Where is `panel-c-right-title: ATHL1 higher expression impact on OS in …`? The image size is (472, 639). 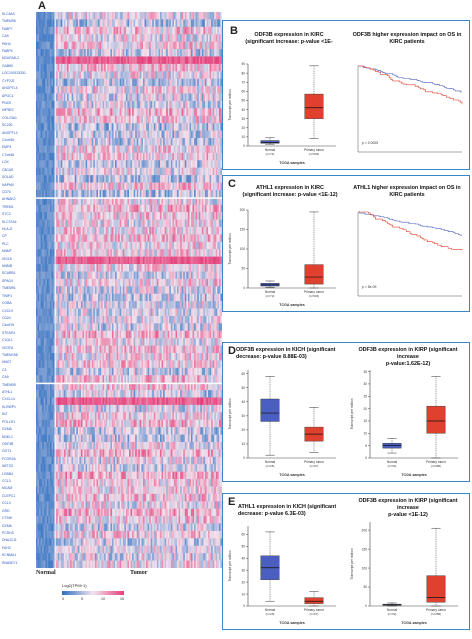
panel-c-right-title: ATHL1 higher expression impact on OS in … is located at coordinates (407, 192).